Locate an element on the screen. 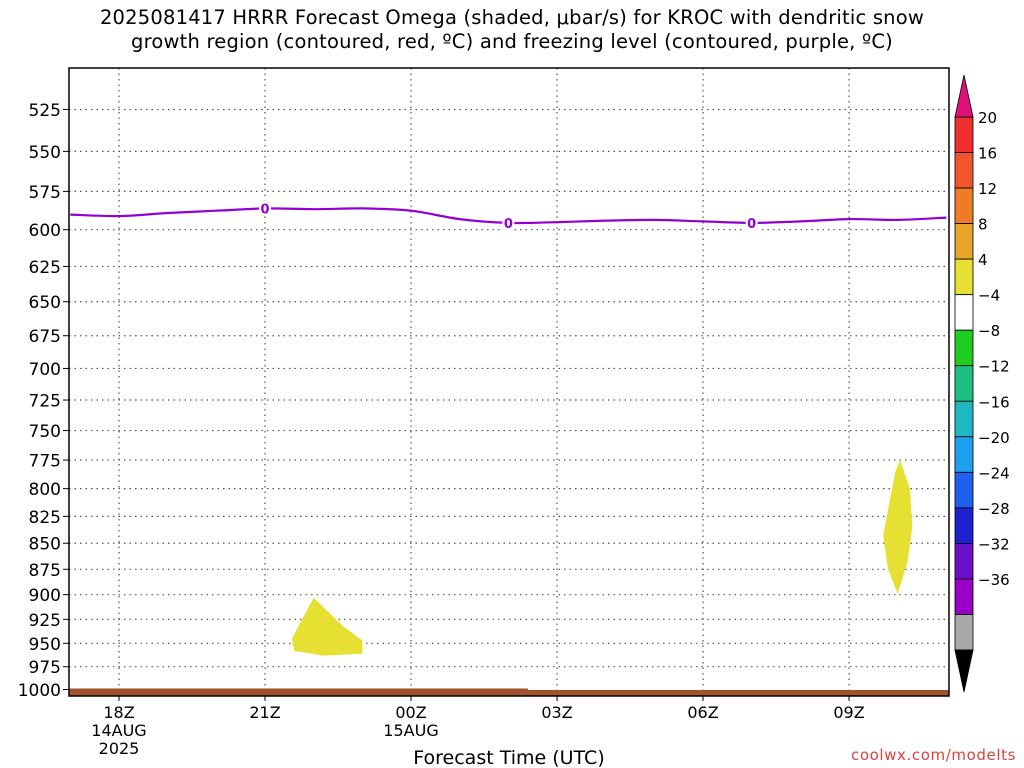 The width and height of the screenshot is (1024, 768). colorbar-label-1: 20 is located at coordinates (987, 118).